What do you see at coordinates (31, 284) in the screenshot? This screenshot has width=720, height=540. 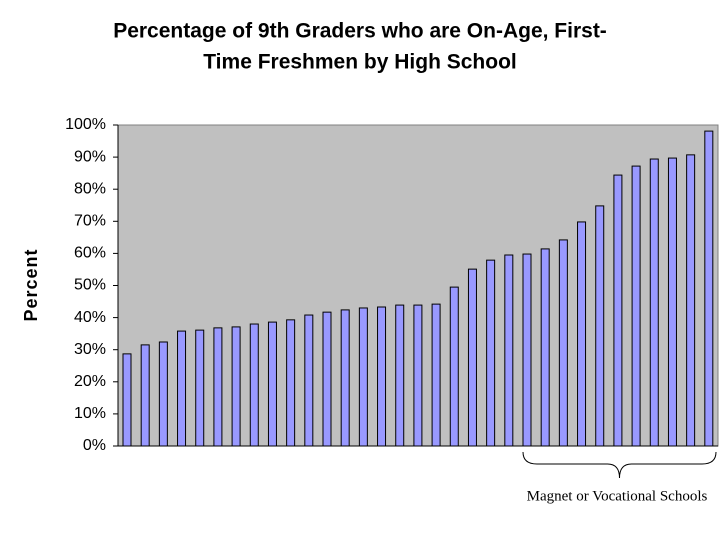 I see `y-axis-label: Percent` at bounding box center [31, 284].